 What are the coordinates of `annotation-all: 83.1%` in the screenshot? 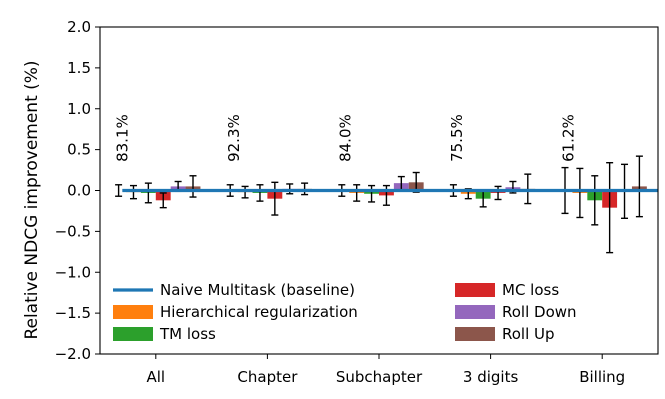 It's located at (122, 138).